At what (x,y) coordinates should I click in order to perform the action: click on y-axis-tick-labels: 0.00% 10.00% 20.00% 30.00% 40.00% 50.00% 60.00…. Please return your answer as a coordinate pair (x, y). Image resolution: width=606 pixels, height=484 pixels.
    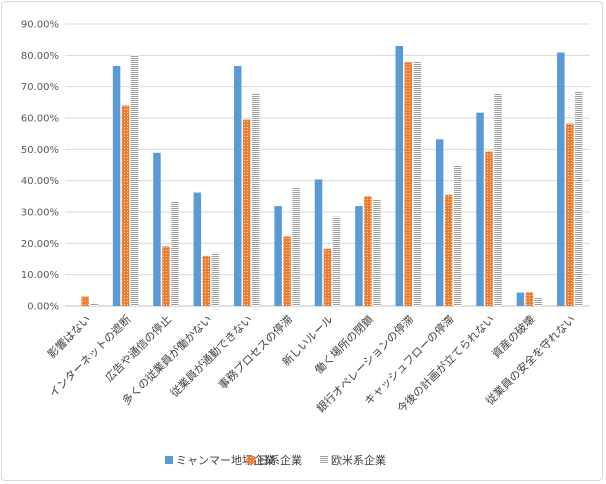
    Looking at the image, I should click on (40, 166).